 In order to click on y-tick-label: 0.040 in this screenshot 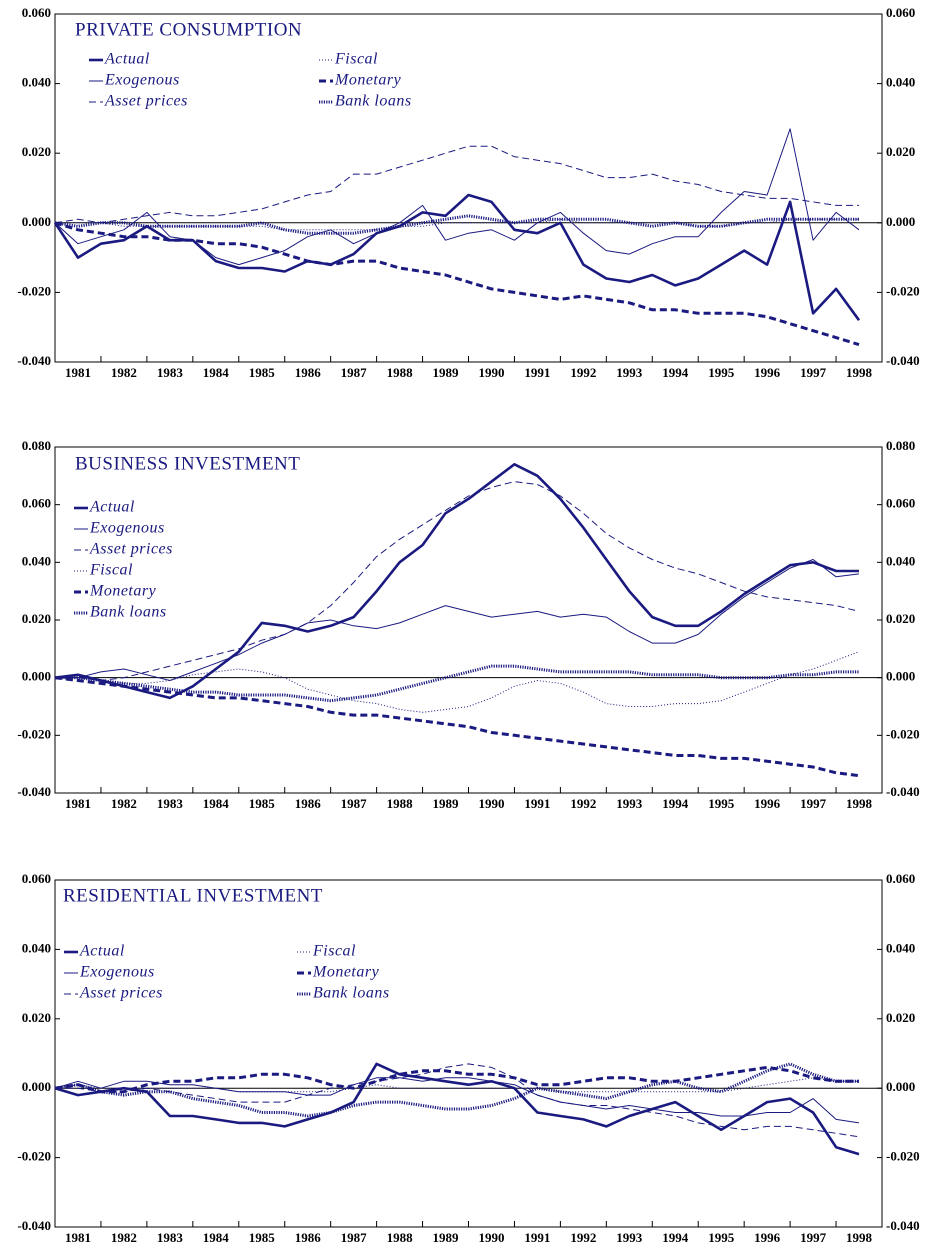, I will do `click(36, 947)`.